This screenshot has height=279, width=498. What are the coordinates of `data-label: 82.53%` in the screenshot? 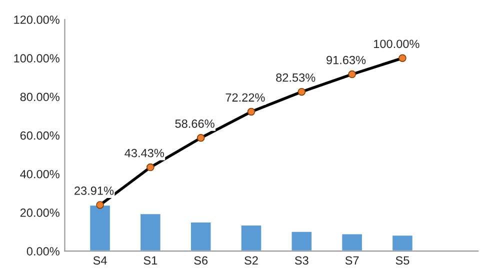 It's located at (296, 77).